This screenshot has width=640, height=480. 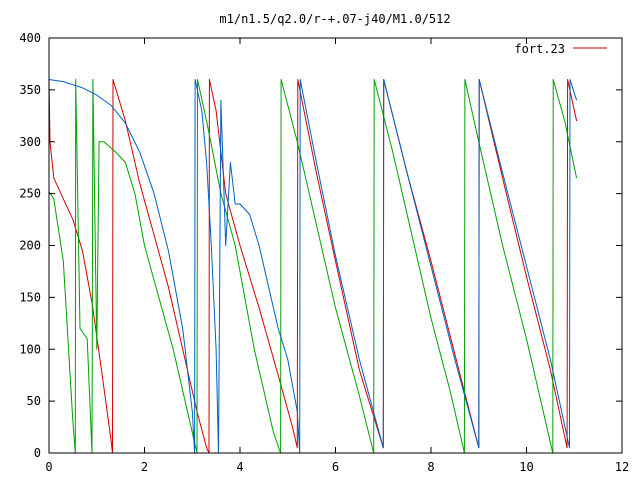 I want to click on y-tick-label: 400, so click(x=30, y=38).